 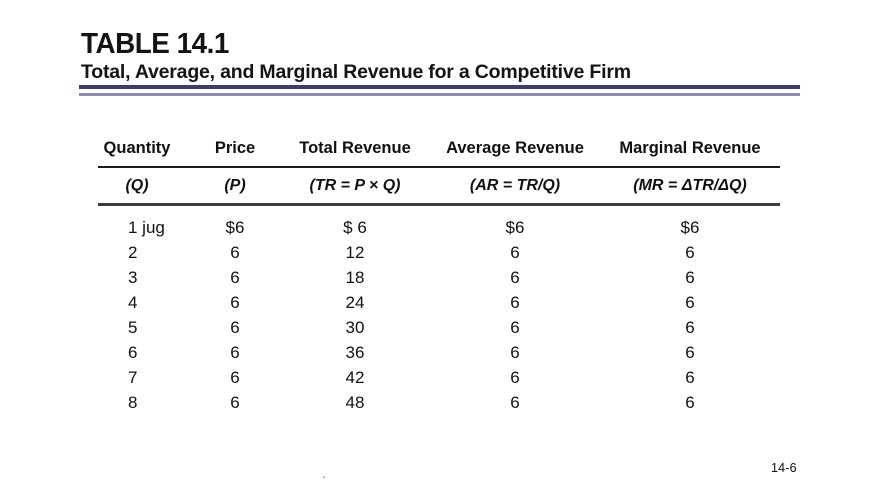 I want to click on page-number: 14-6, so click(x=784, y=468).